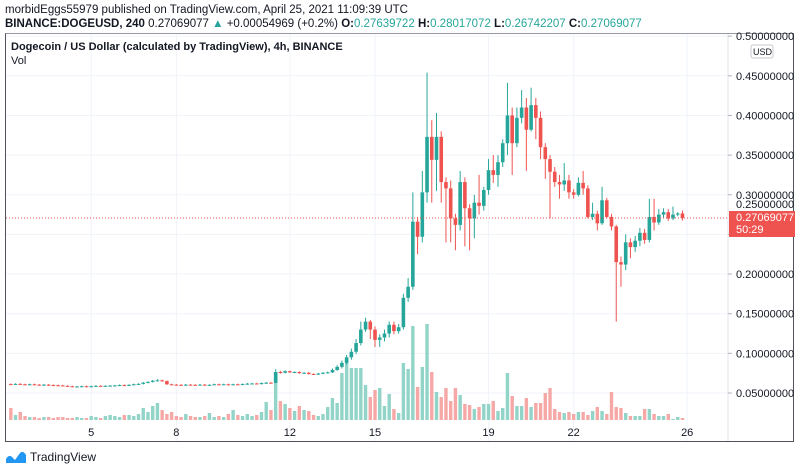  What do you see at coordinates (176, 433) in the screenshot?
I see `time-tick-label: 8` at bounding box center [176, 433].